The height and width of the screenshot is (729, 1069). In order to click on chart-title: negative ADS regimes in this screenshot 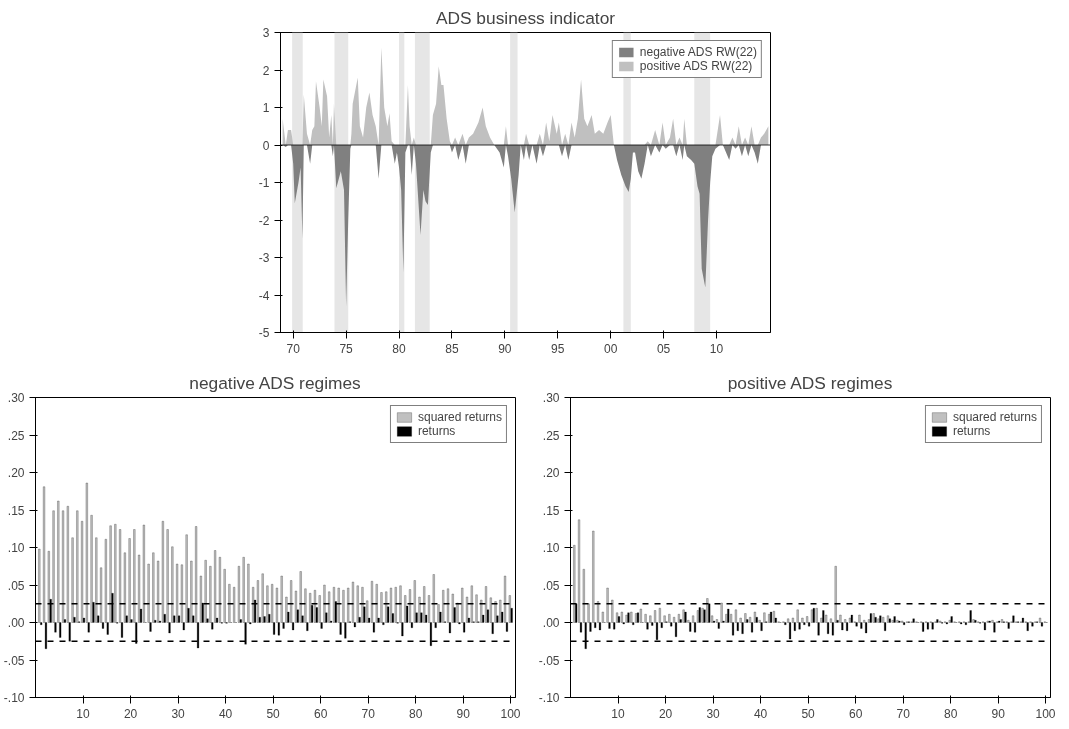, I will do `click(275, 382)`.